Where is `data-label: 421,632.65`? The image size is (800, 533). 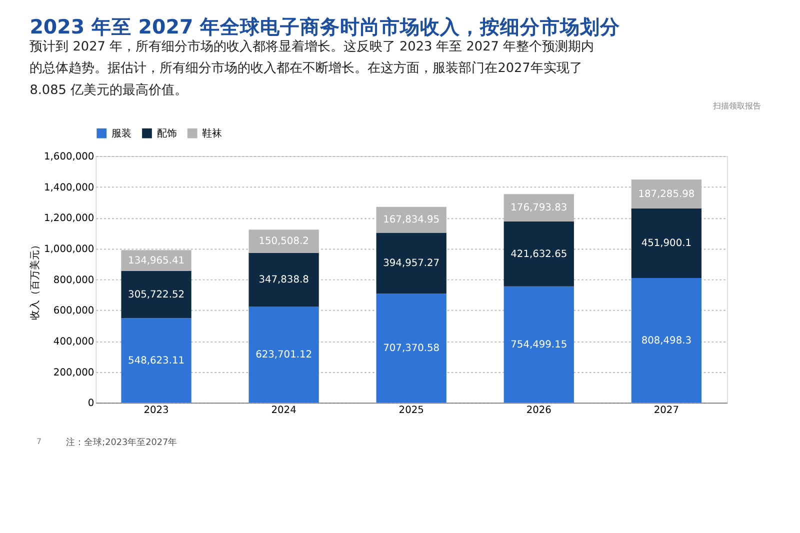 data-label: 421,632.65 is located at coordinates (539, 254).